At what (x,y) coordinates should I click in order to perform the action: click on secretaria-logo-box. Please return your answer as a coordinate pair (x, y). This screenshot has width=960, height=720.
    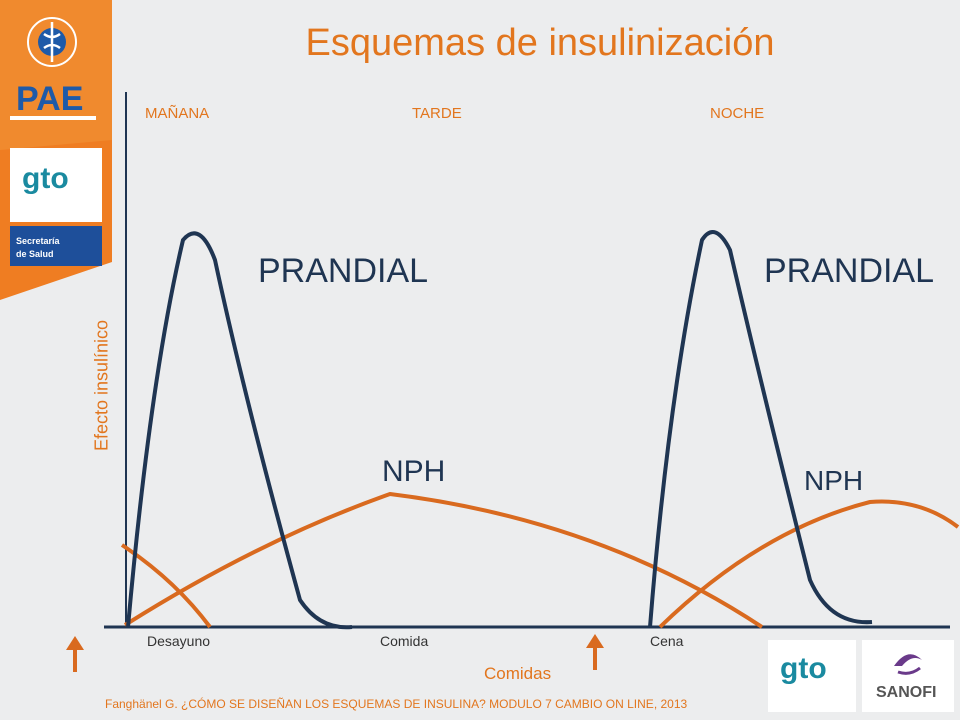
    Looking at the image, I should click on (56, 246).